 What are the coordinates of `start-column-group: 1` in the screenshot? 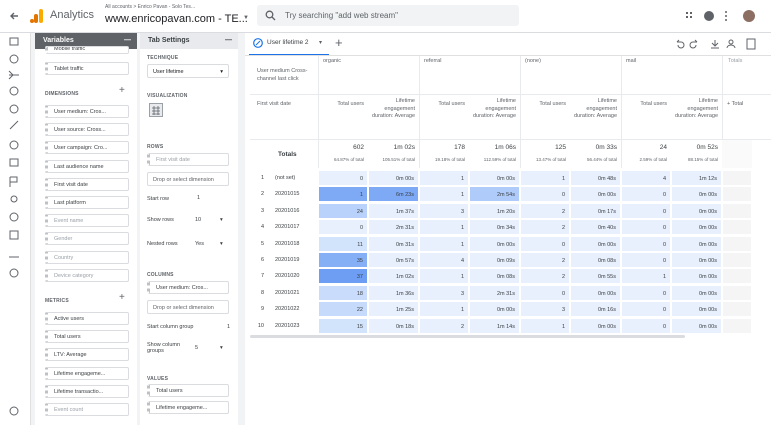 It's located at (229, 327).